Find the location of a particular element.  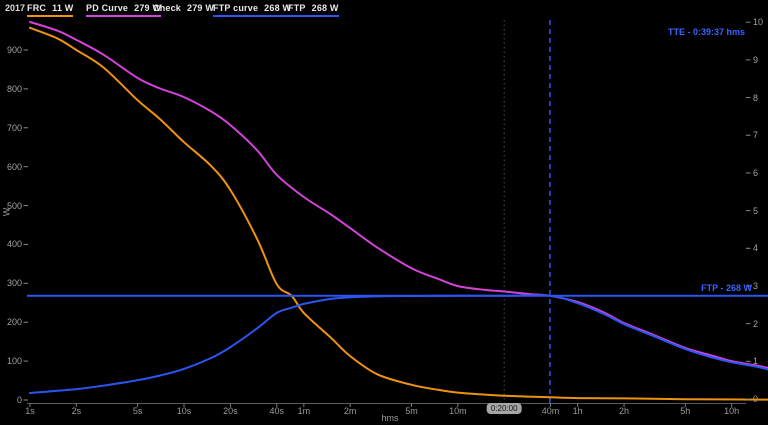

y-tick-label-left: 100 is located at coordinates (14, 361).